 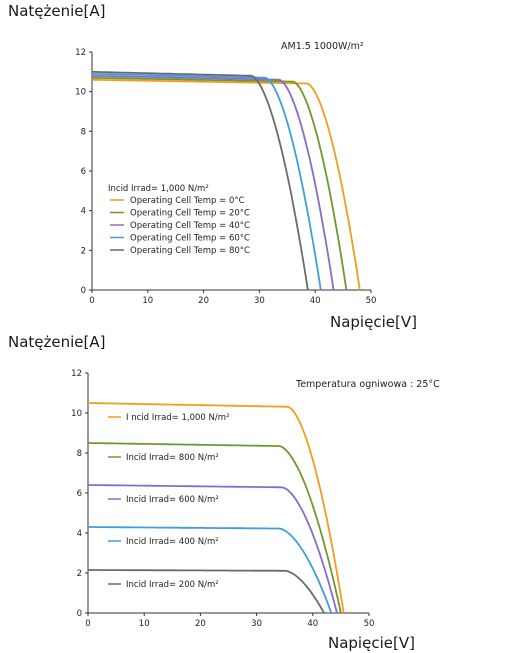 What do you see at coordinates (147, 301) in the screenshot?
I see `chart1-x-tick-label: 10` at bounding box center [147, 301].